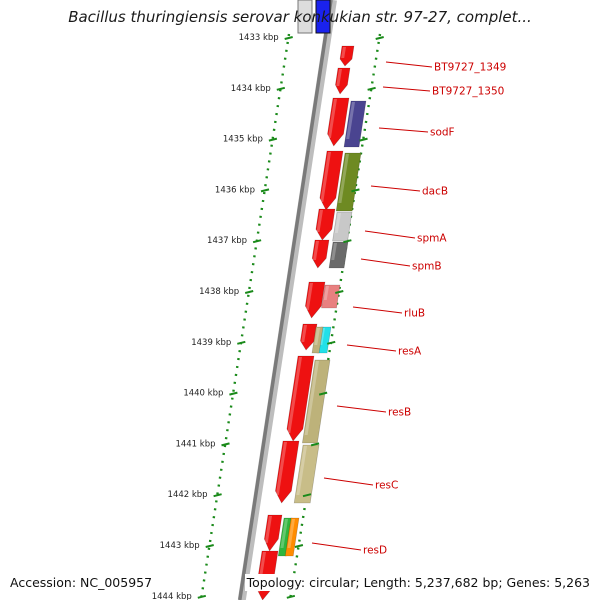 The image size is (600, 600). What do you see at coordinates (227, 241) in the screenshot?
I see `scale-tick-label: 1437 kbp` at bounding box center [227, 241].